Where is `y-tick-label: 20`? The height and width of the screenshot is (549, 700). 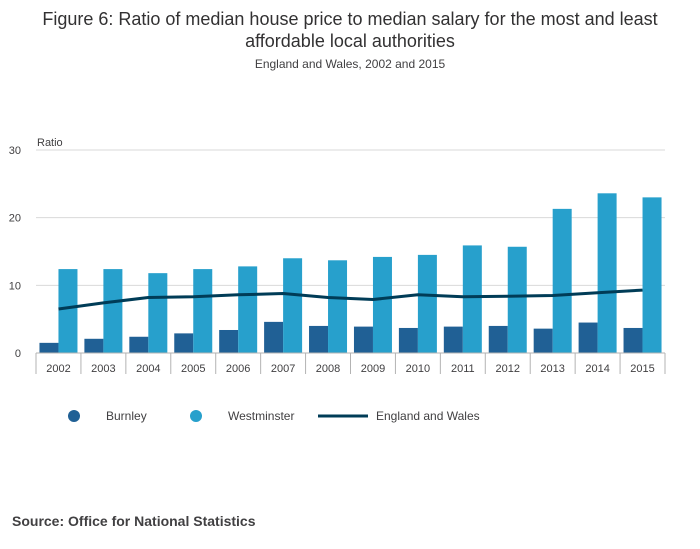
y-tick-label: 20 is located at coordinates (15, 219).